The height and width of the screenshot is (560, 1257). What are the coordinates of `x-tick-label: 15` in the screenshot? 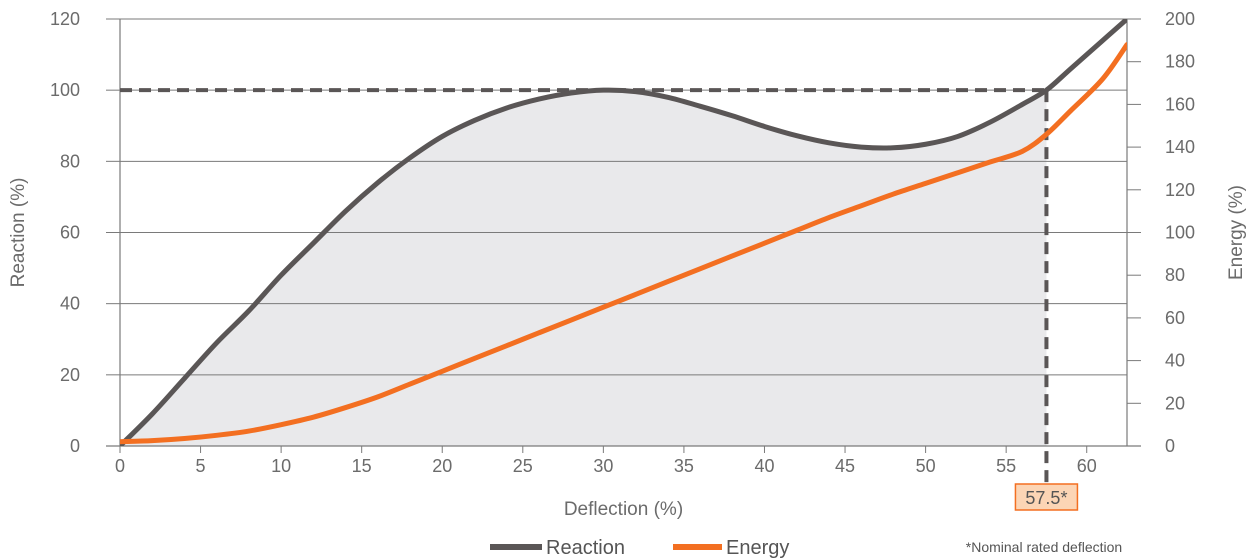 It's located at (362, 466).